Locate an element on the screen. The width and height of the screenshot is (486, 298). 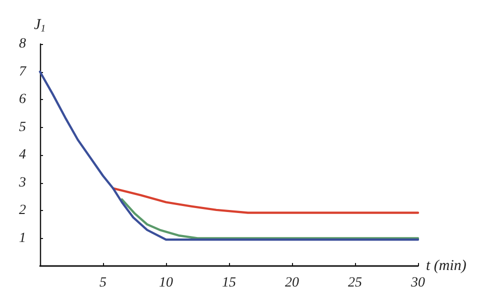
x-tick-label: 30 is located at coordinates (417, 283).